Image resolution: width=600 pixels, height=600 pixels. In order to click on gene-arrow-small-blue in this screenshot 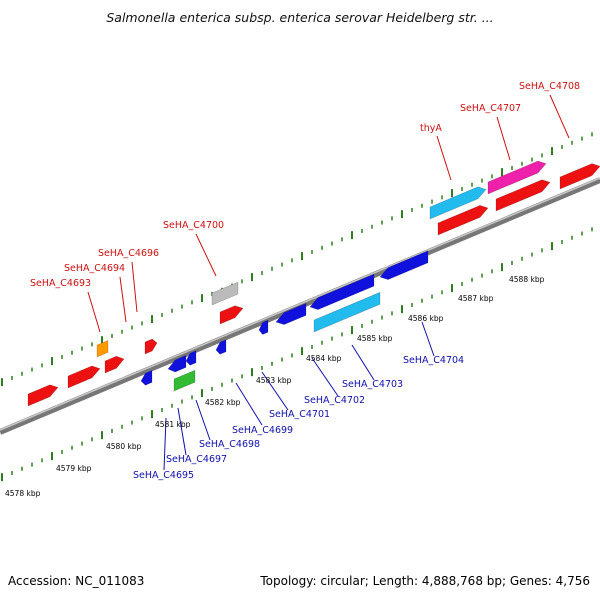, I will do `click(263, 327)`.